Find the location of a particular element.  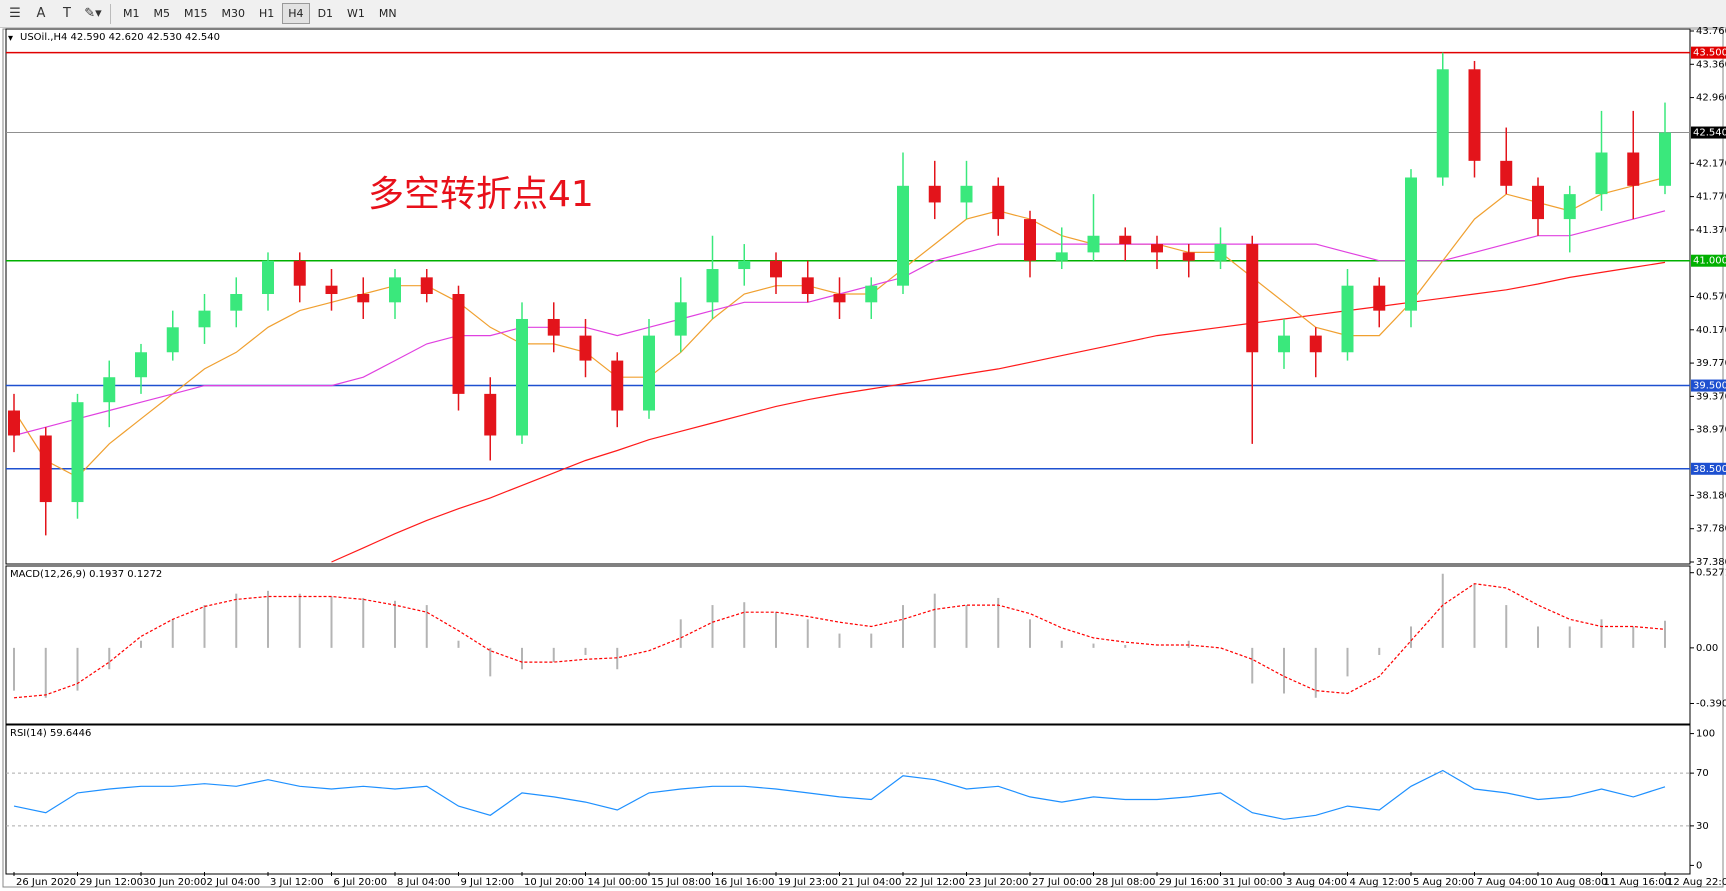

x-tick-label: 7 Aug 04:00 is located at coordinates (1507, 882).